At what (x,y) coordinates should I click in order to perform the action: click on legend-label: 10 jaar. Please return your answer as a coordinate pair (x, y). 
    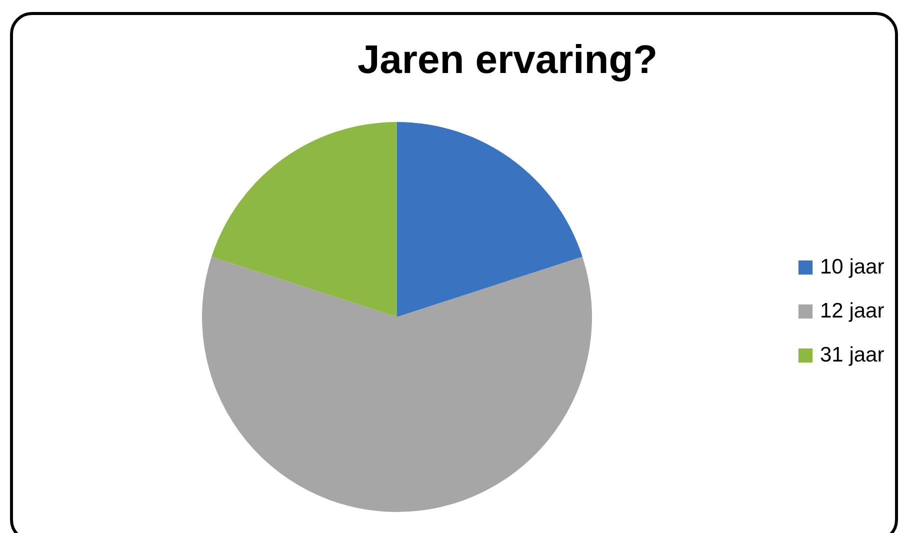
    Looking at the image, I should click on (852, 267).